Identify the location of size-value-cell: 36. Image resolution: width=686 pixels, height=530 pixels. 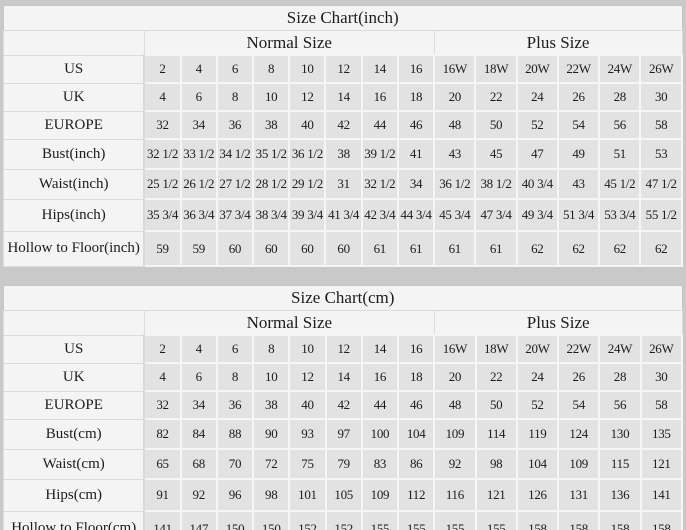
(235, 125).